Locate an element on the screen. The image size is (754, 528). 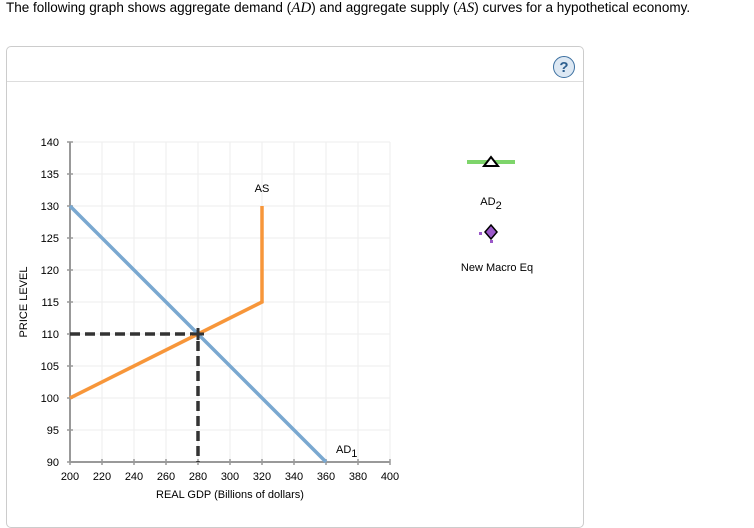
x-tick-label: 400 is located at coordinates (390, 477).